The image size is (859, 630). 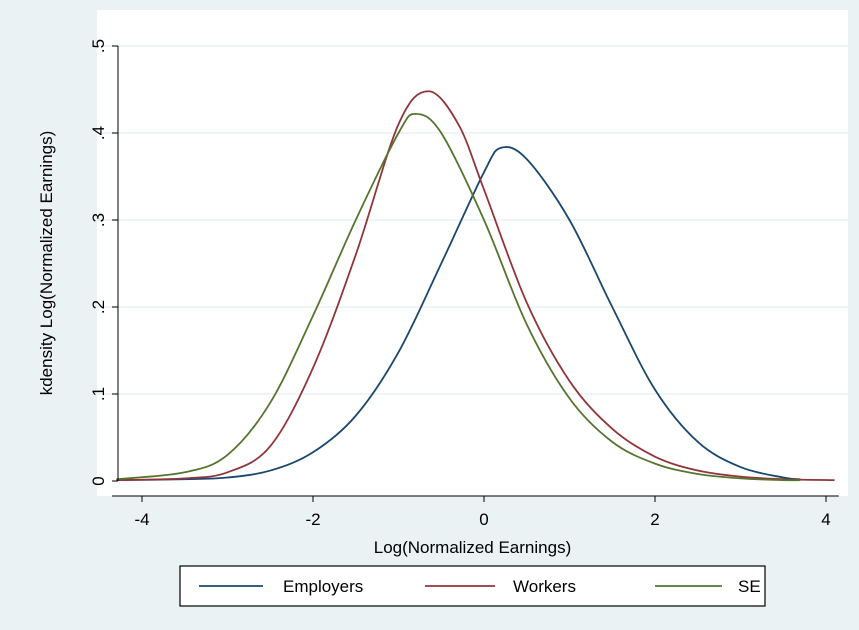 What do you see at coordinates (825, 519) in the screenshot?
I see `x-tick-label: 4` at bounding box center [825, 519].